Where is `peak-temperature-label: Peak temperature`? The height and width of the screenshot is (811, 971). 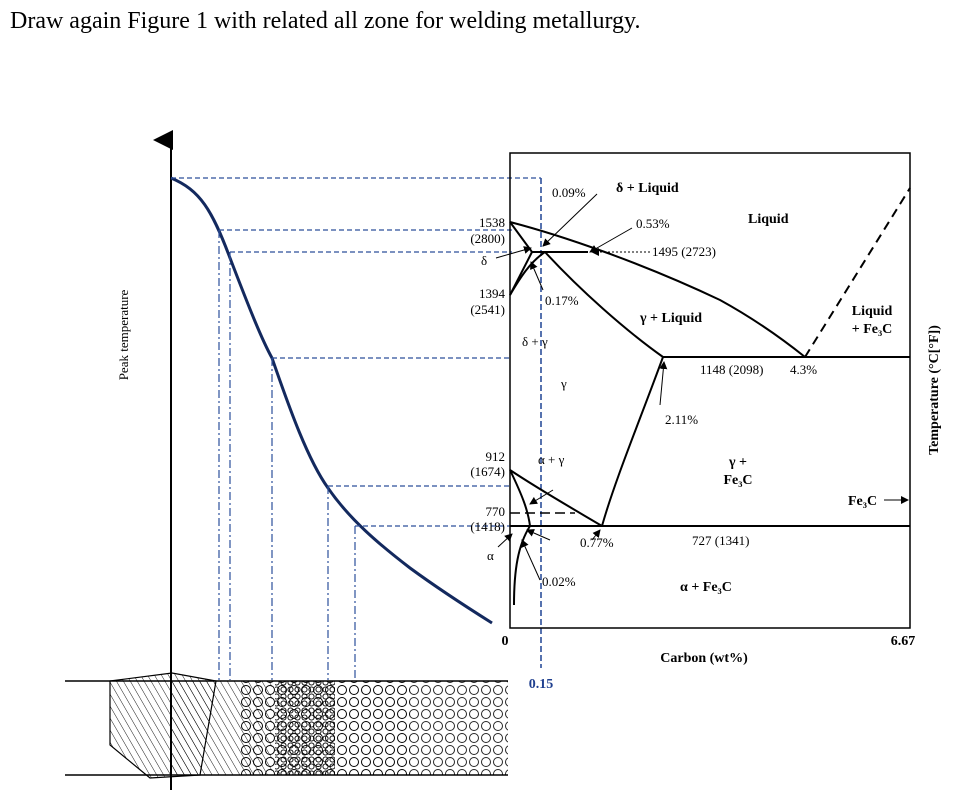
peak-temperature-label: Peak temperature is located at coordinates (123, 334).